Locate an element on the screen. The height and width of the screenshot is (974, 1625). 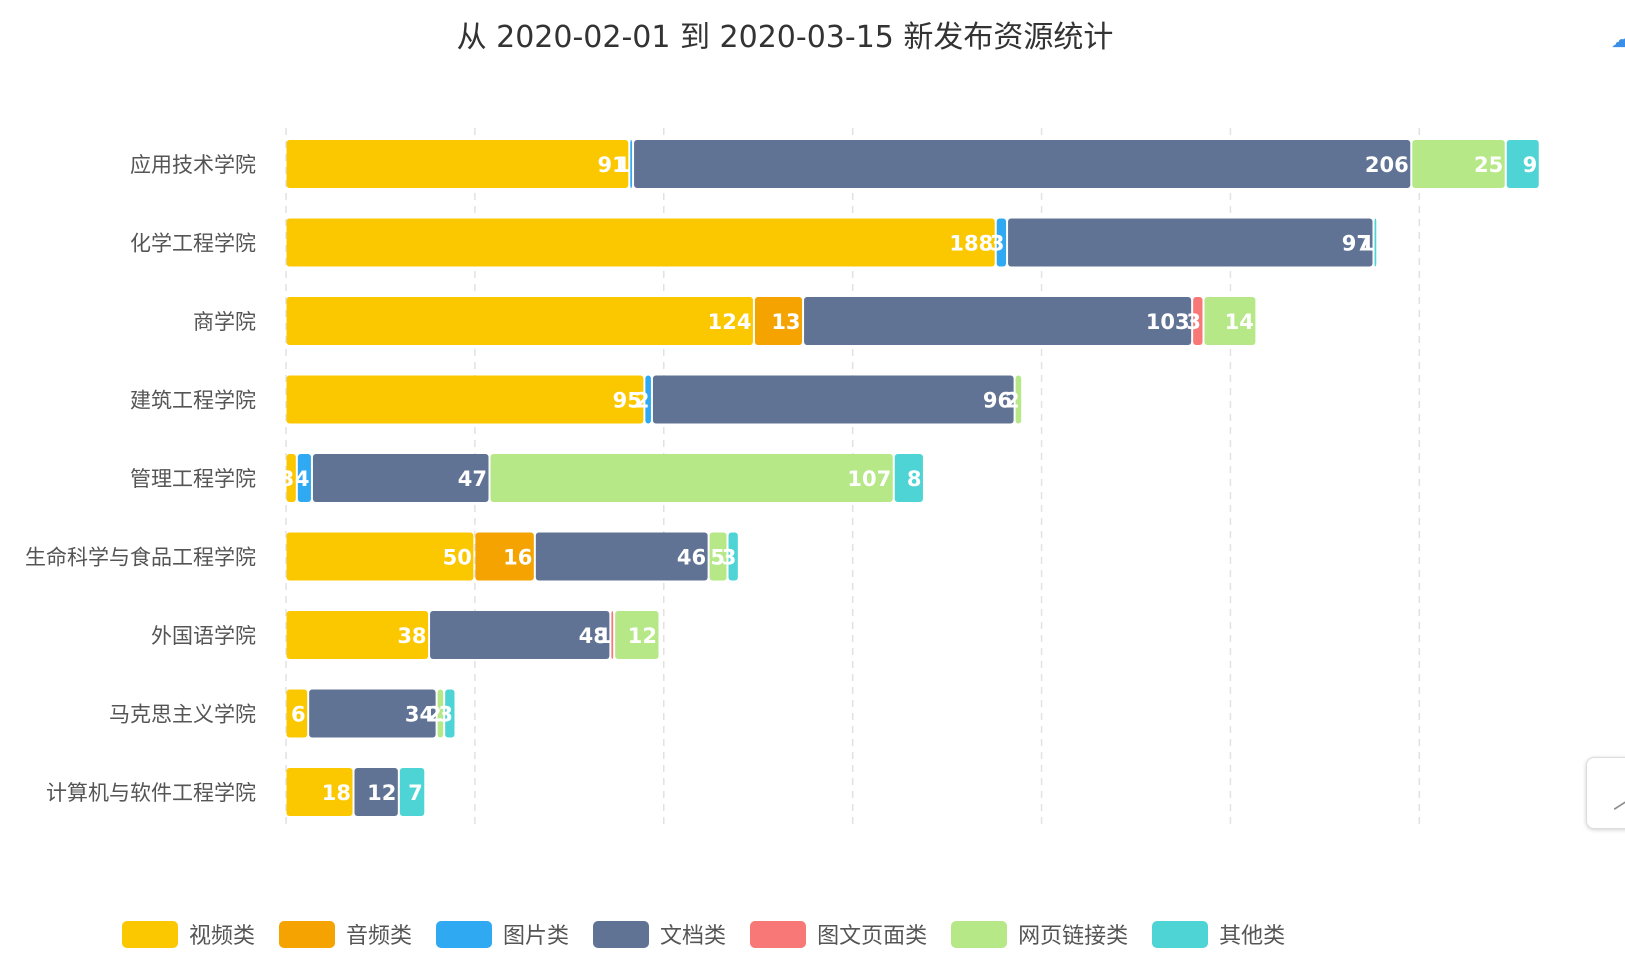
legend-label: 网页链接类 is located at coordinates (1073, 936).